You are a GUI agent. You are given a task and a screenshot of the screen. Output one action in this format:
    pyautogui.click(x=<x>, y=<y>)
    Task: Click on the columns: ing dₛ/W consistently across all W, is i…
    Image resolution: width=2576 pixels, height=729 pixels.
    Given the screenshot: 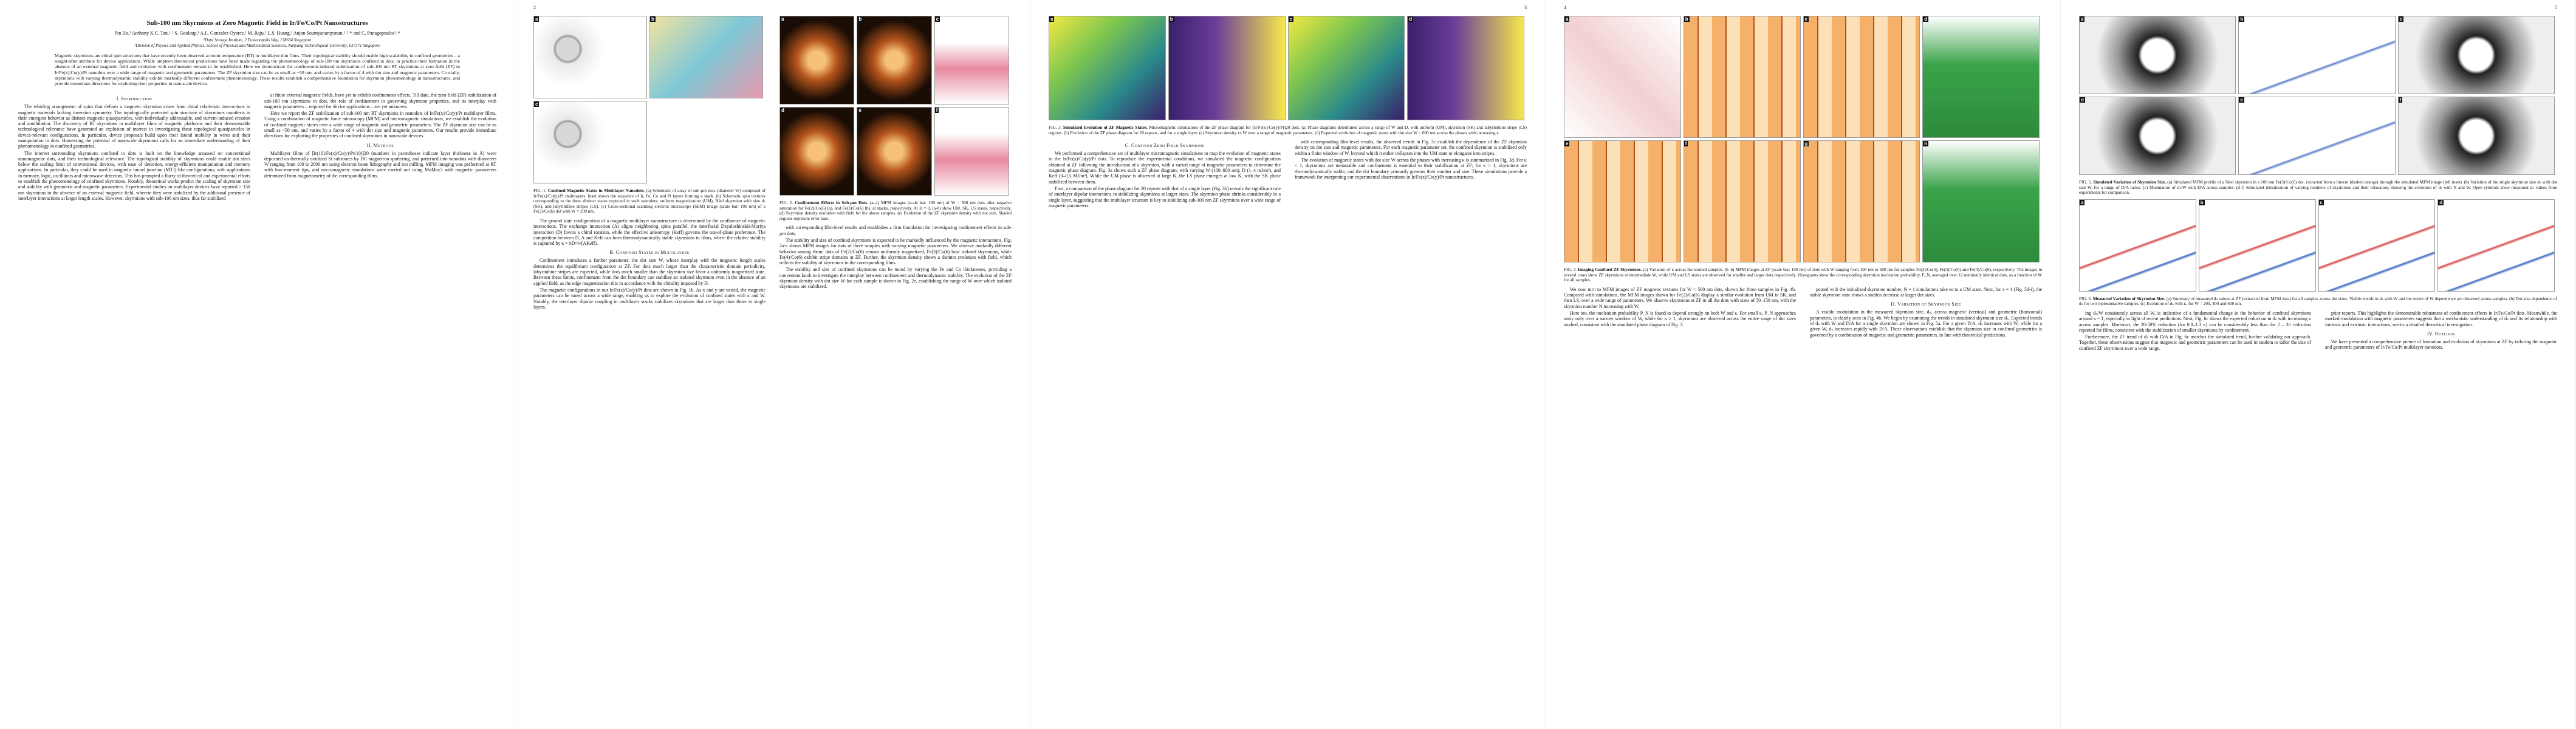 What is the action you would take?
    pyautogui.click(x=2318, y=331)
    